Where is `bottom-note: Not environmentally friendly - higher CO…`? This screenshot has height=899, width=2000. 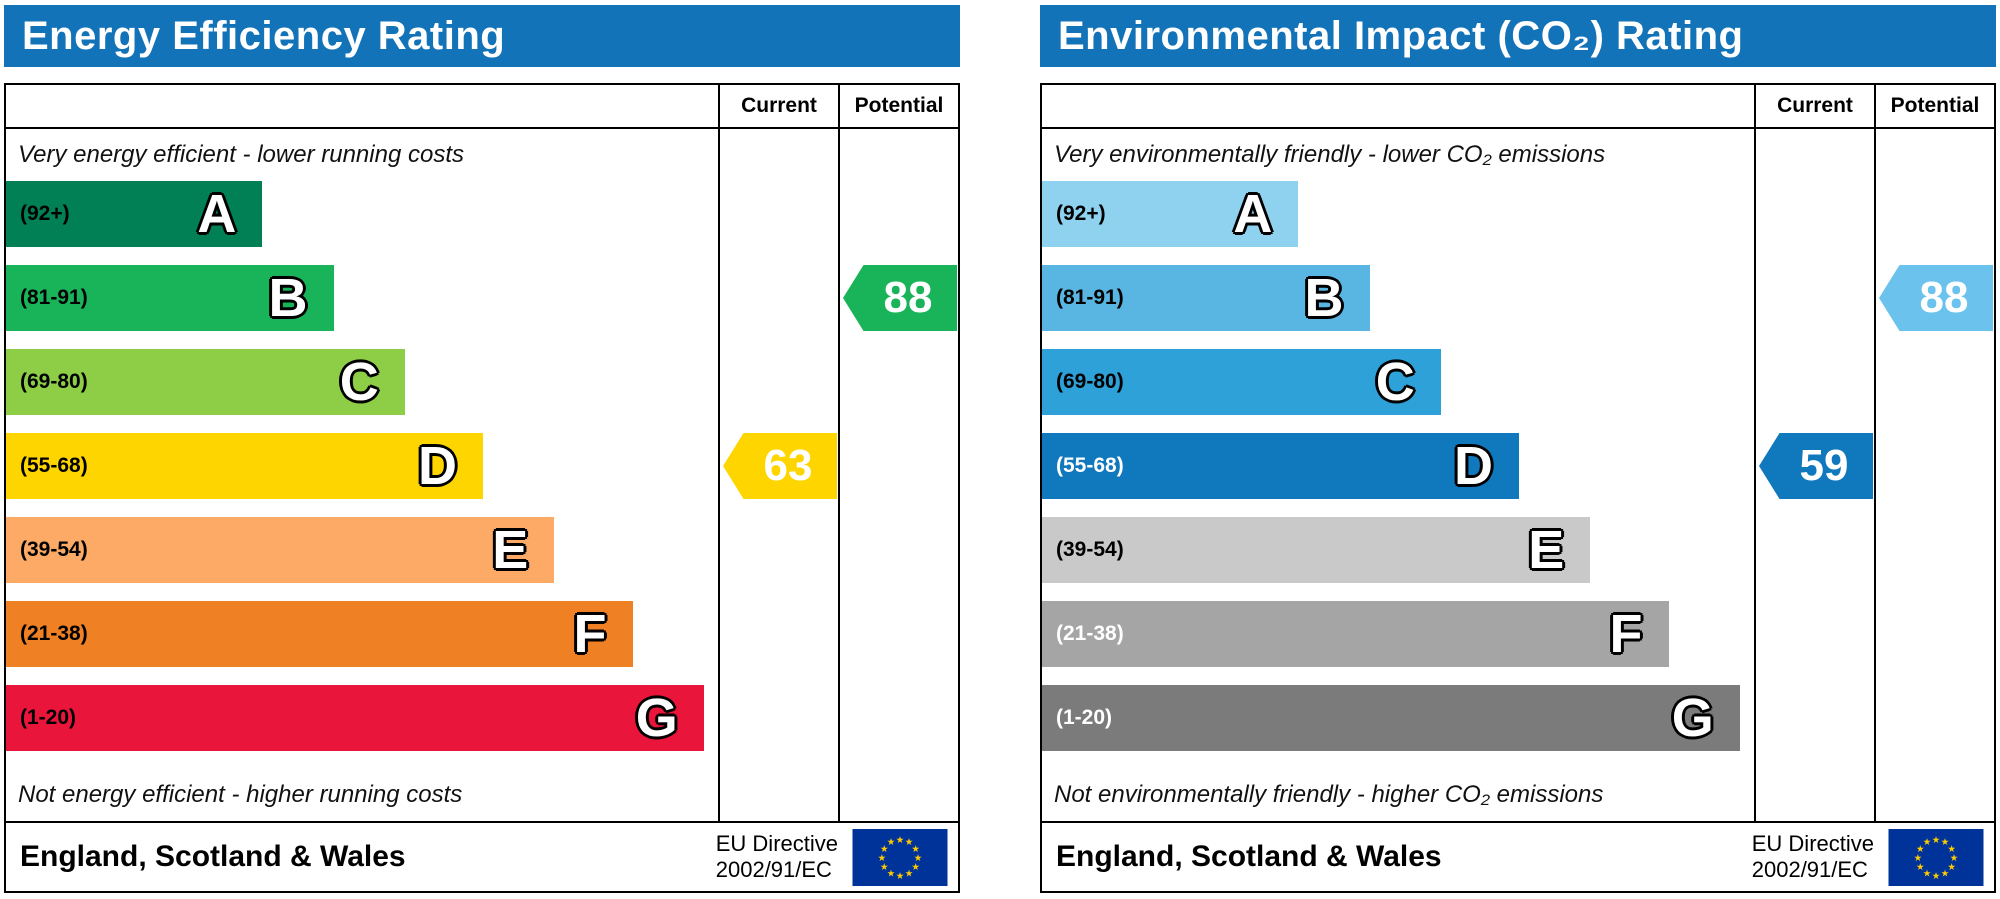
bottom-note: Not environmentally friendly - higher CO… is located at coordinates (1329, 794).